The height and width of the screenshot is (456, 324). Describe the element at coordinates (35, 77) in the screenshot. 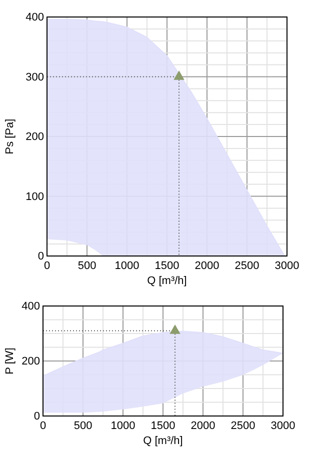

I see `y-tick-label: 300` at that location.